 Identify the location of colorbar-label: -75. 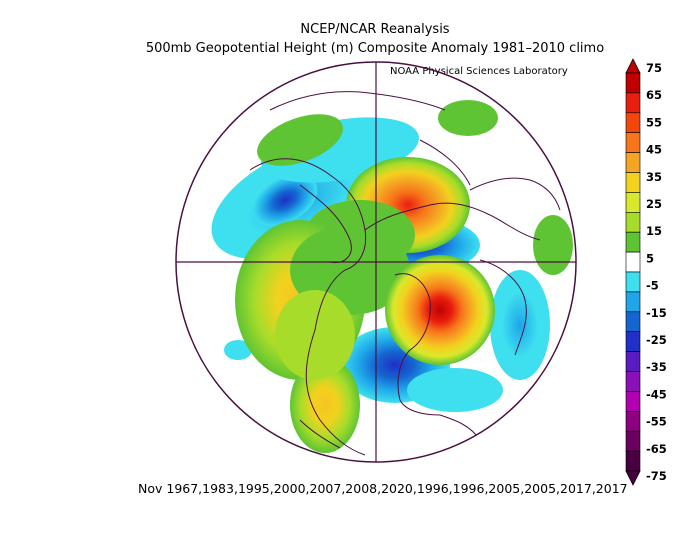
(656, 476).